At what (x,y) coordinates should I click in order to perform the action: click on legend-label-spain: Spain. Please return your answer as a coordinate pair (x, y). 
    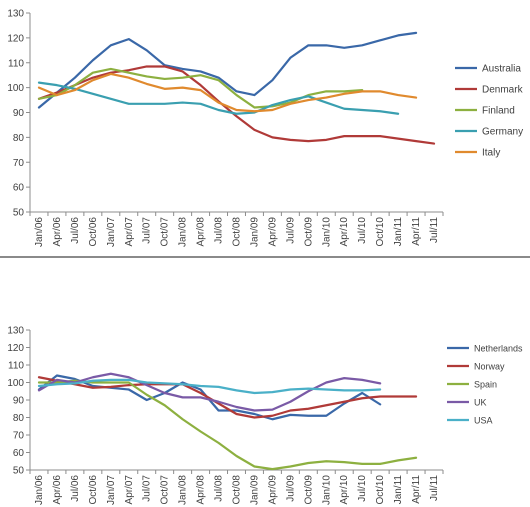
    Looking at the image, I should click on (485, 385).